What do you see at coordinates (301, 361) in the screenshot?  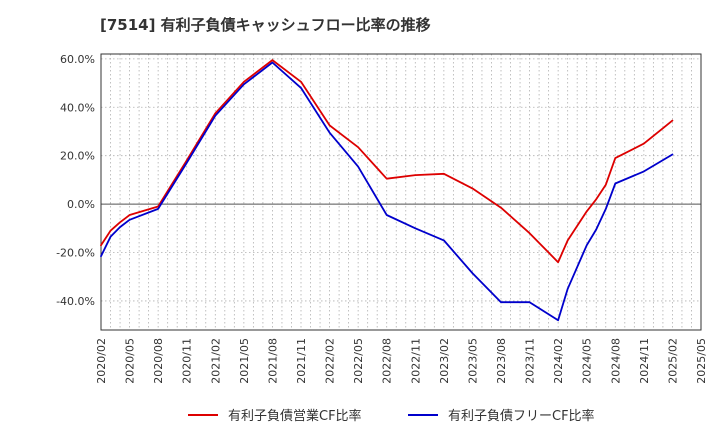 I see `x-tick-label: 2021/11` at bounding box center [301, 361].